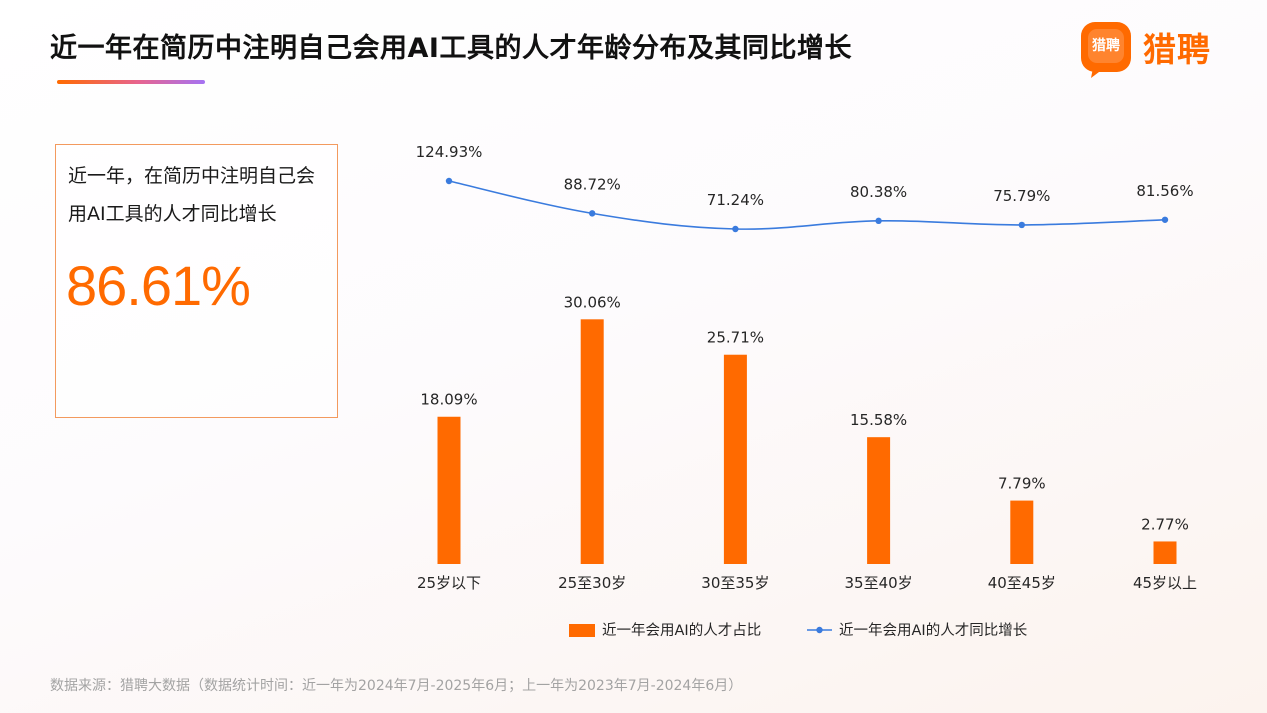 This screenshot has width=1267, height=713. Describe the element at coordinates (582, 630) in the screenshot. I see `legend-bar-swatch` at that location.